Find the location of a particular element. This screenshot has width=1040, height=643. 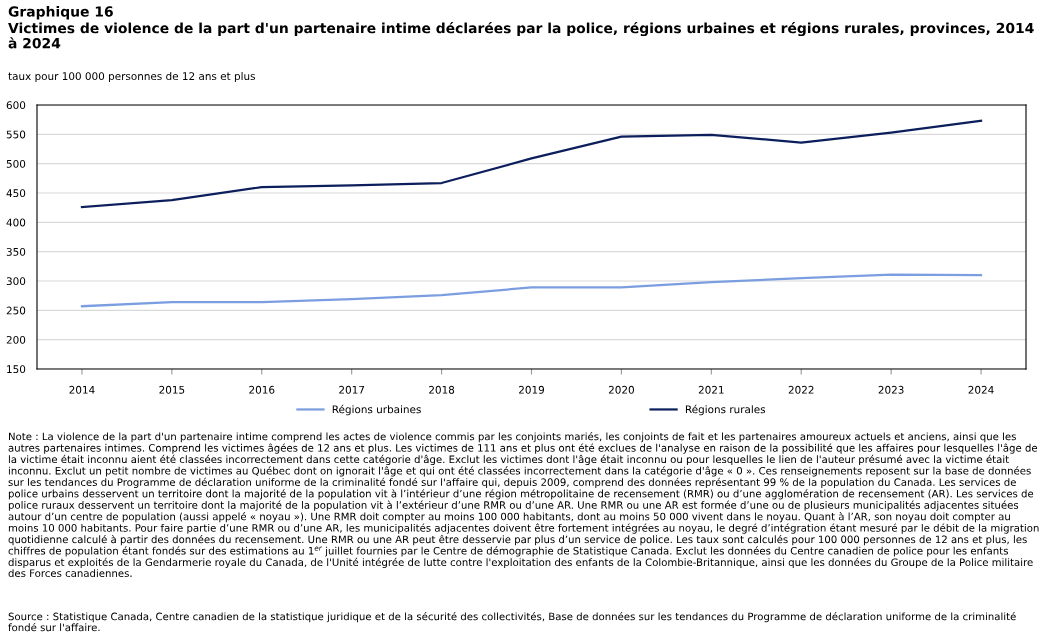

y-tick-label: 150 is located at coordinates (16, 369).